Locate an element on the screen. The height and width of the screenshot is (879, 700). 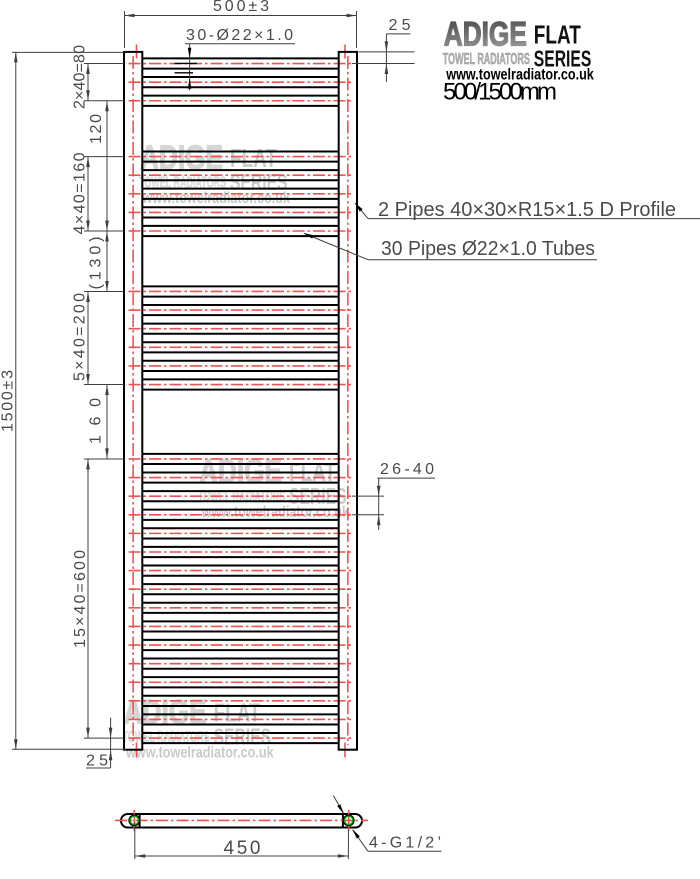
svg-text: 30 Pipes Ø22×1.0 Tubes is located at coordinates (488, 248).